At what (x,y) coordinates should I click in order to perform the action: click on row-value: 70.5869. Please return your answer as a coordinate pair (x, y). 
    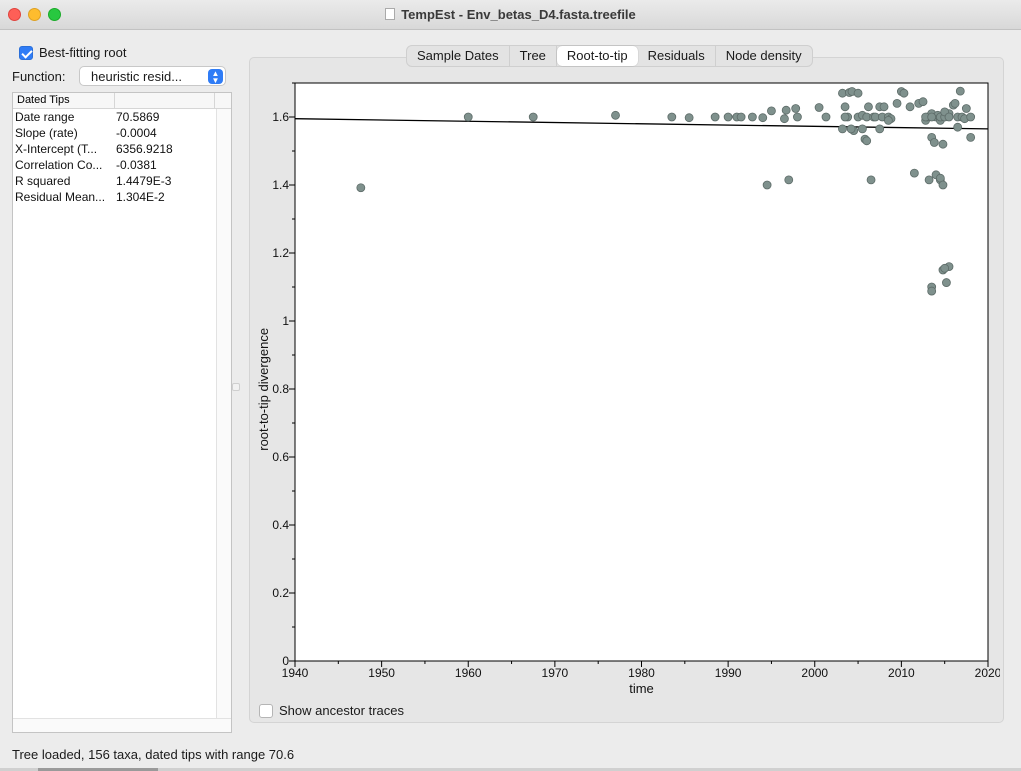
    Looking at the image, I should click on (138, 117).